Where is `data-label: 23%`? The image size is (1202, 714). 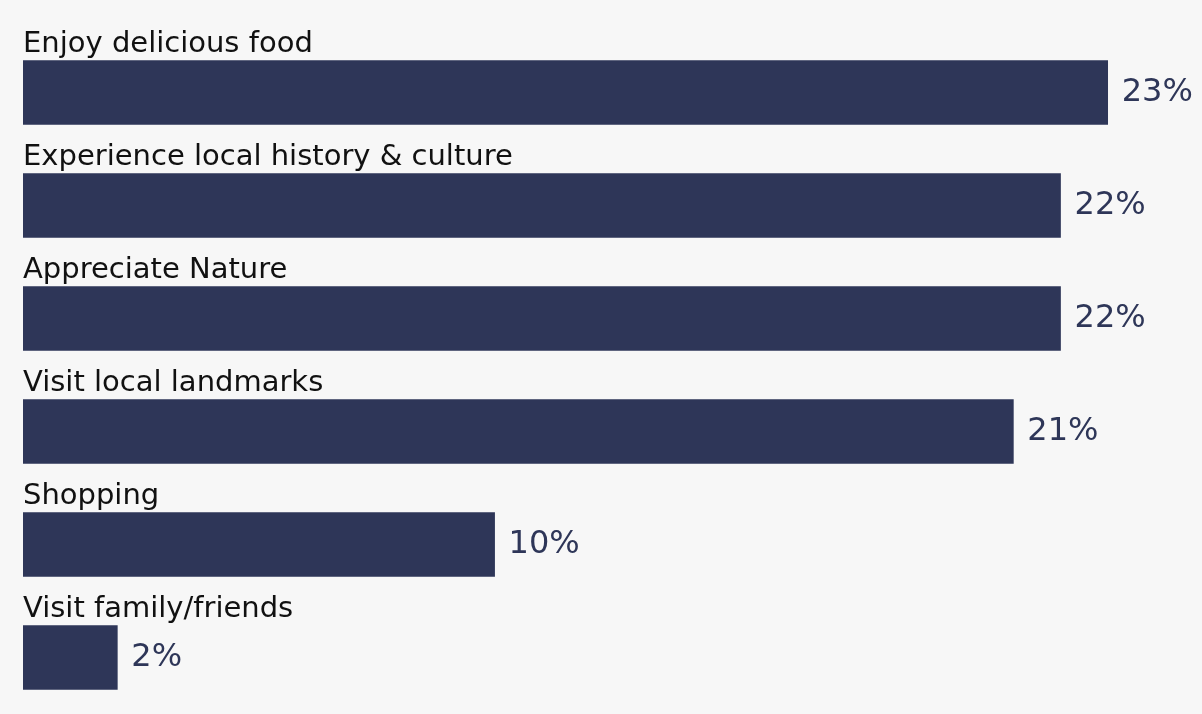
data-label: 23% is located at coordinates (1157, 89).